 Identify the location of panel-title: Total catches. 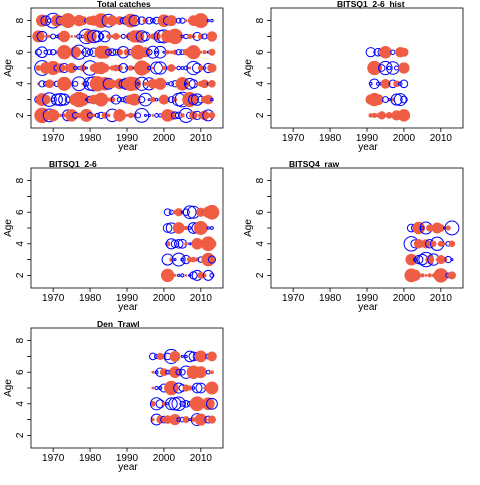
(124, 4).